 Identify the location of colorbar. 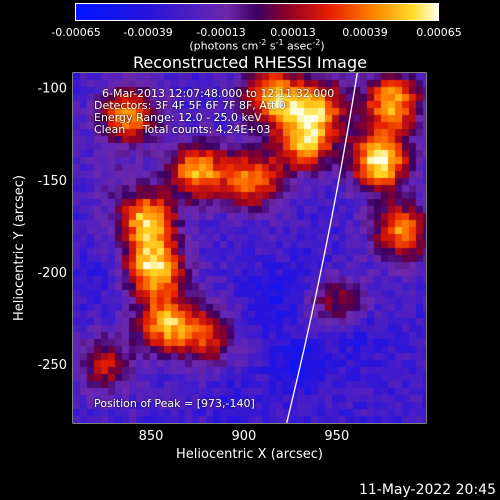
(257, 12).